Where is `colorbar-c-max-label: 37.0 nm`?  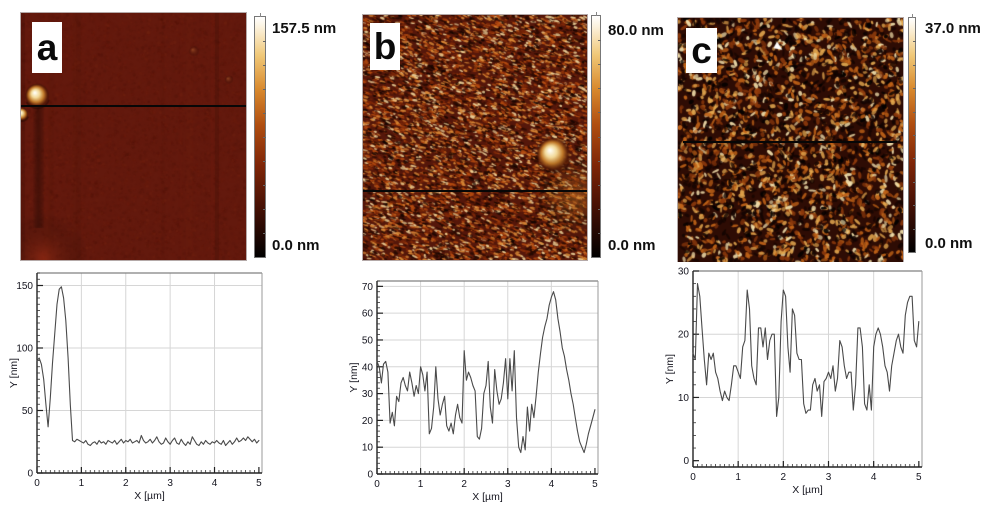 colorbar-c-max-label: 37.0 nm is located at coordinates (953, 28).